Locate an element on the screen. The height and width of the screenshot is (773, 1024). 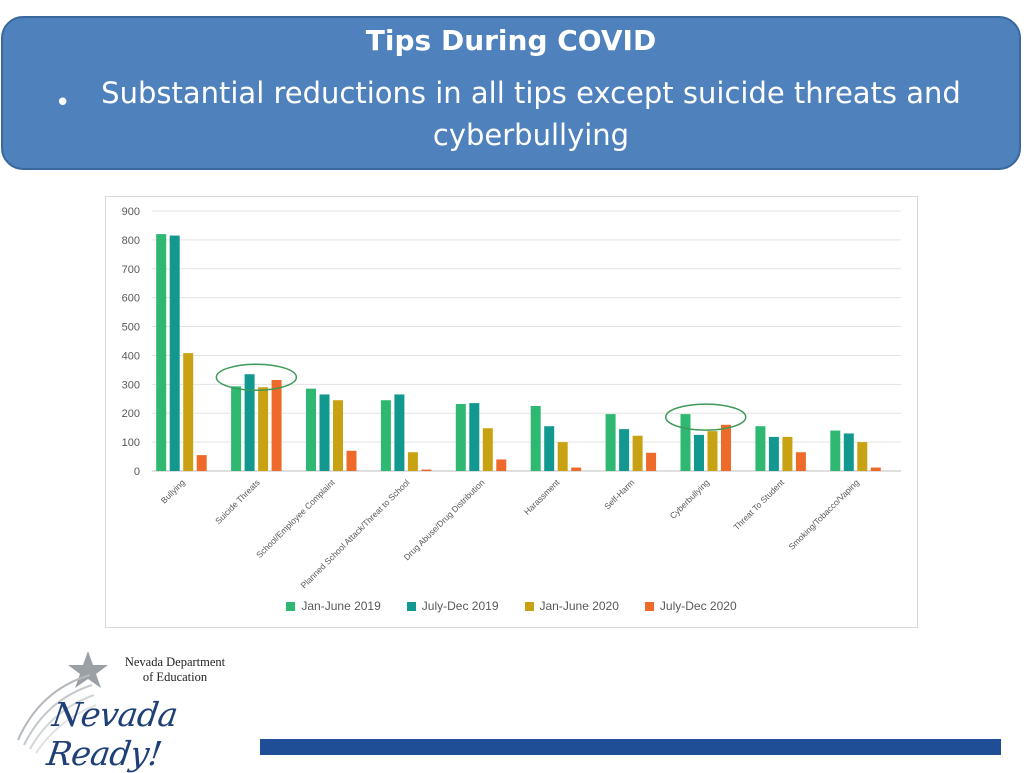
x-tick-label: Smoking/Tobacco/Vaping is located at coordinates (824, 514).